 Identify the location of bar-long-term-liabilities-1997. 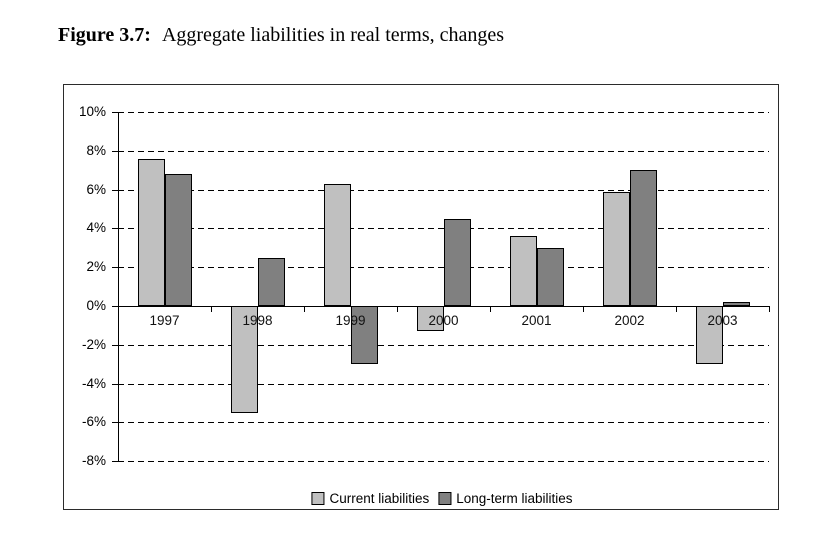
(178, 240).